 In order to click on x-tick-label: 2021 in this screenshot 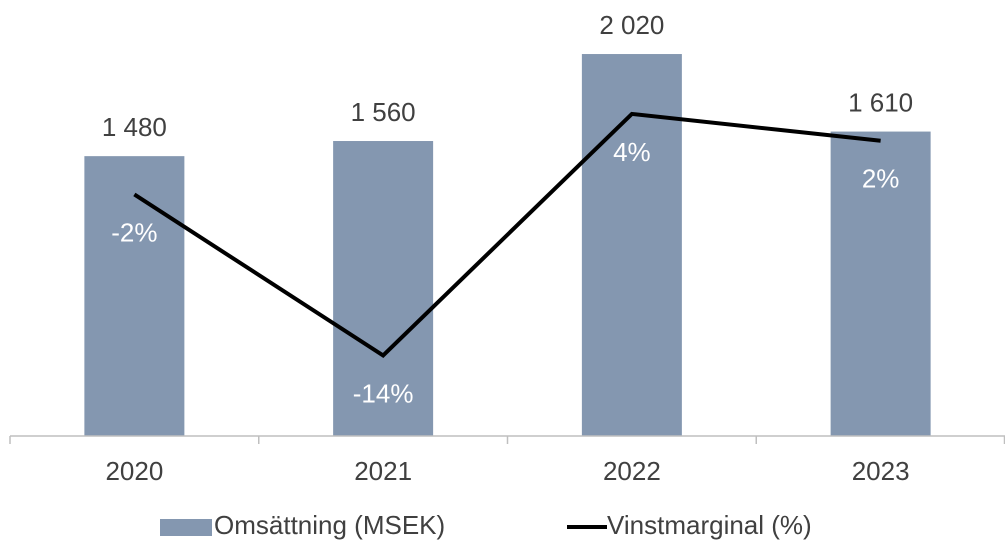, I will do `click(383, 471)`.